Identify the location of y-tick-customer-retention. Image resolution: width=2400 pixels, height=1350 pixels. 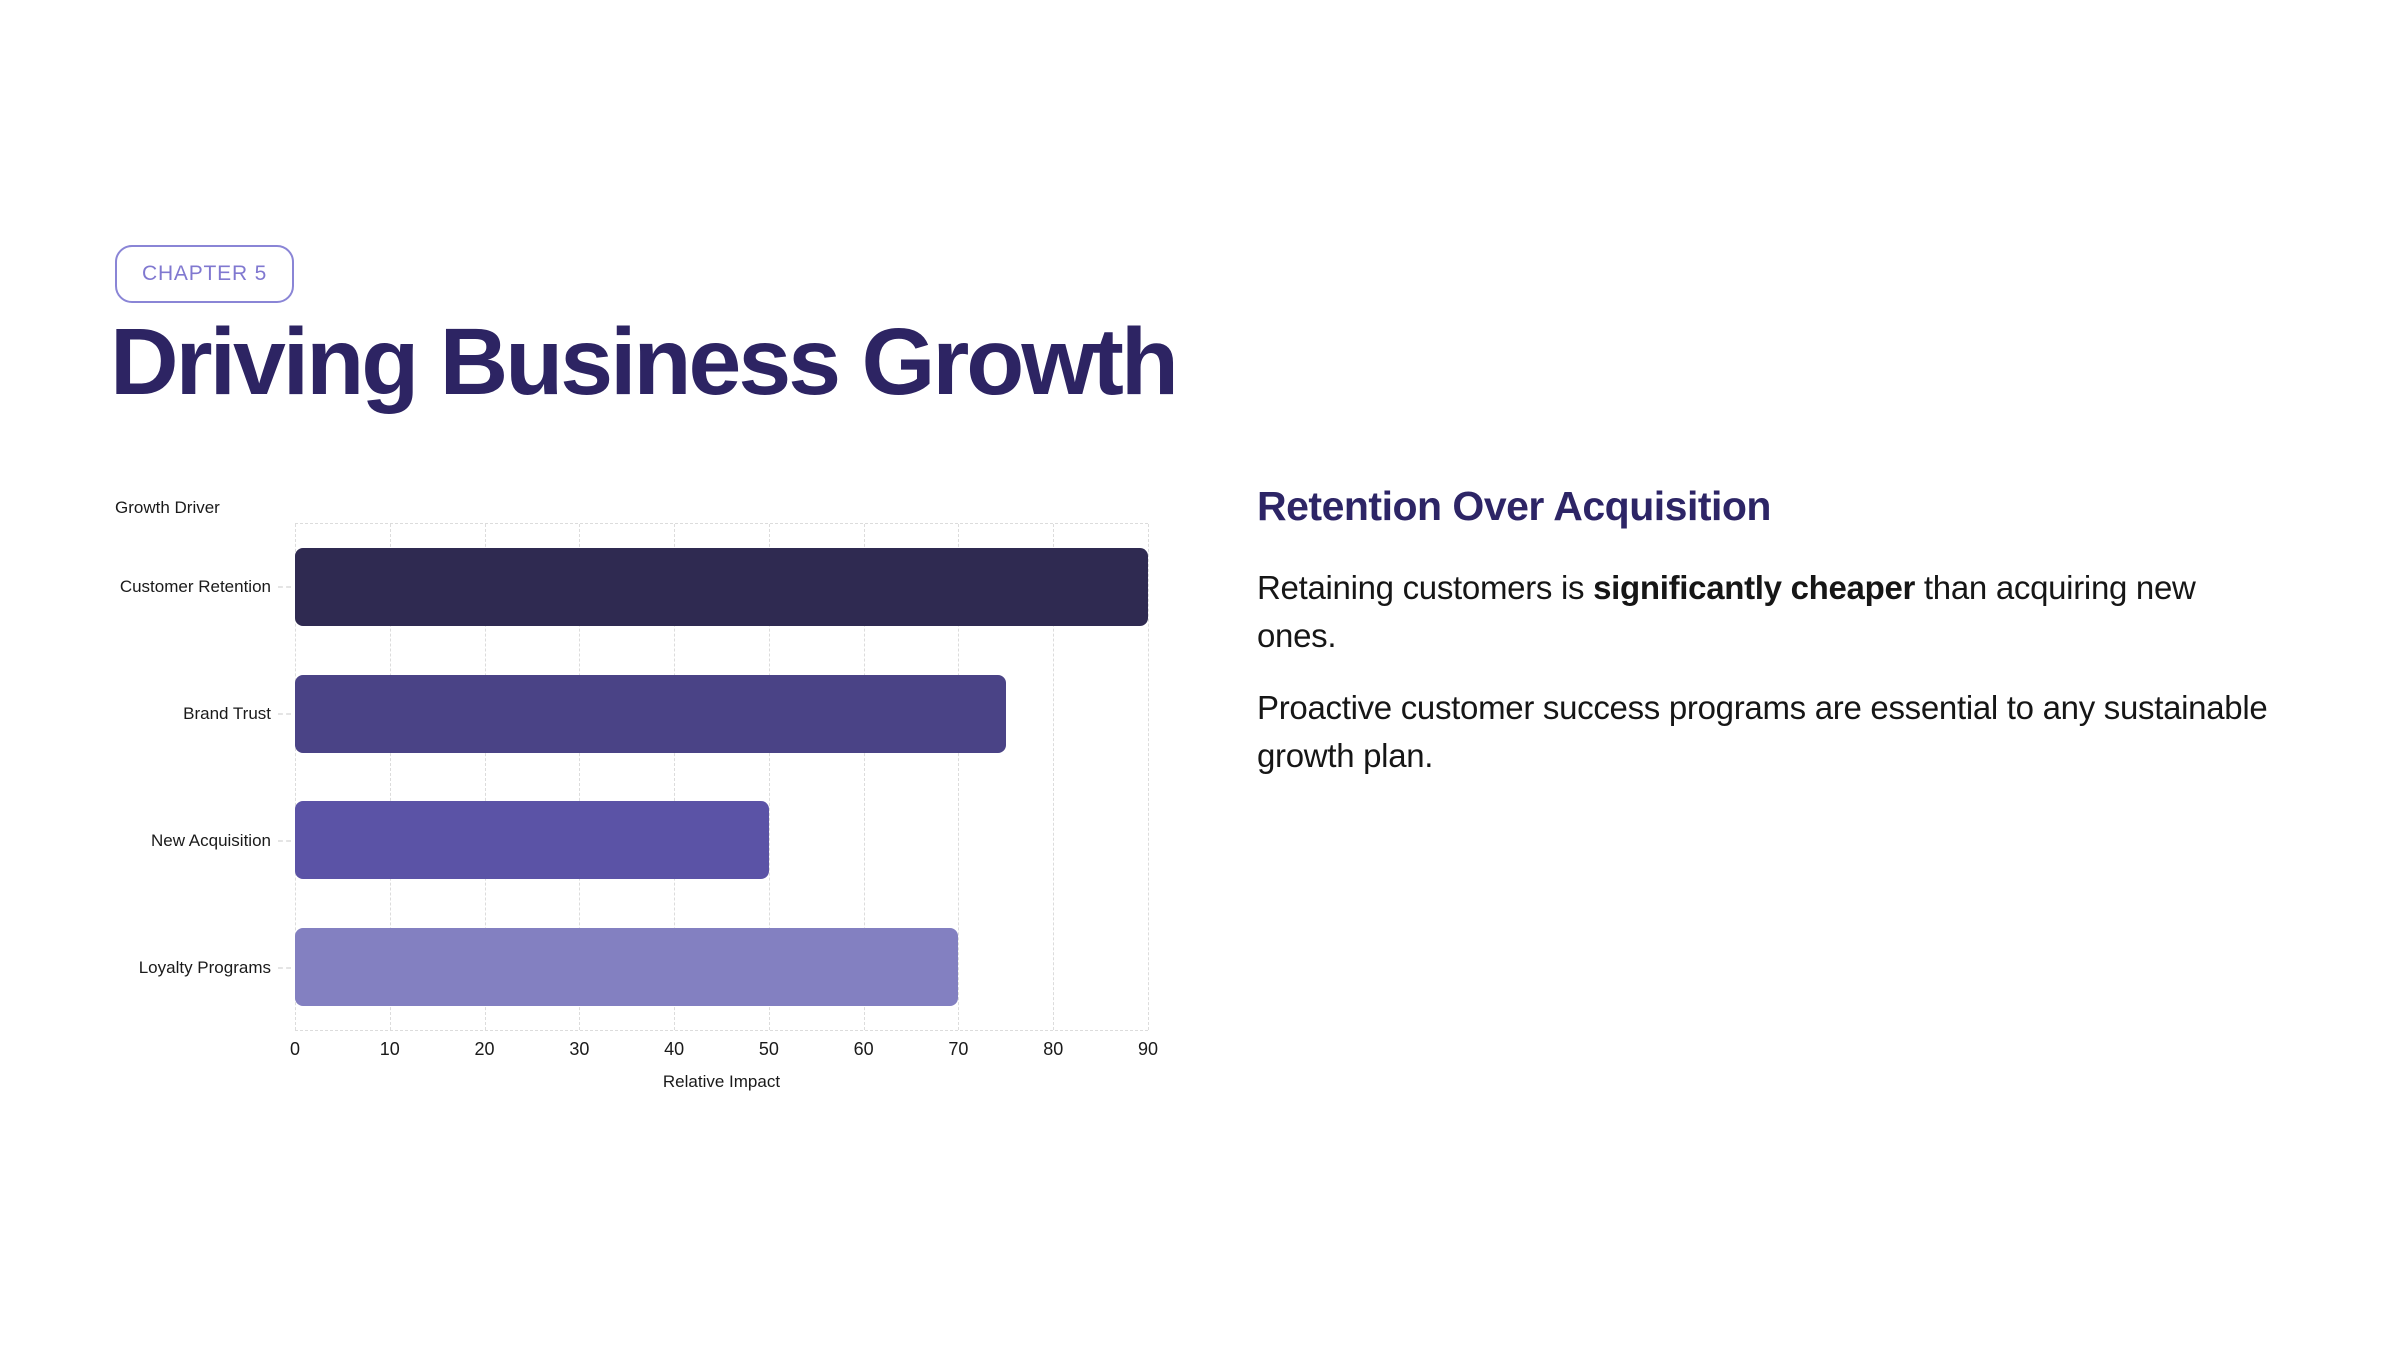
(284, 586).